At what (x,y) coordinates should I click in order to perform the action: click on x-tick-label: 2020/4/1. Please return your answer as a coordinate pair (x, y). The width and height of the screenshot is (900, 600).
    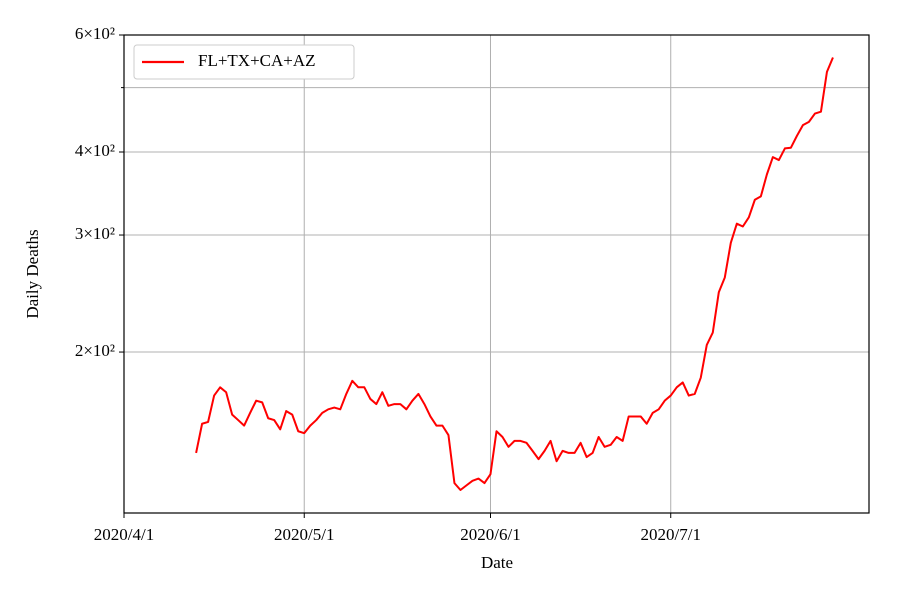
    Looking at the image, I should click on (124, 534).